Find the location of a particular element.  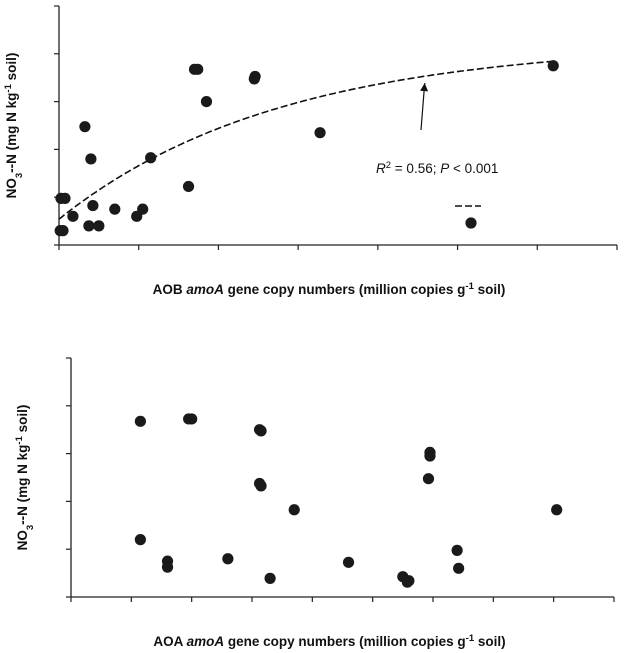

r2-text-part: < 0.001 is located at coordinates (473, 168).